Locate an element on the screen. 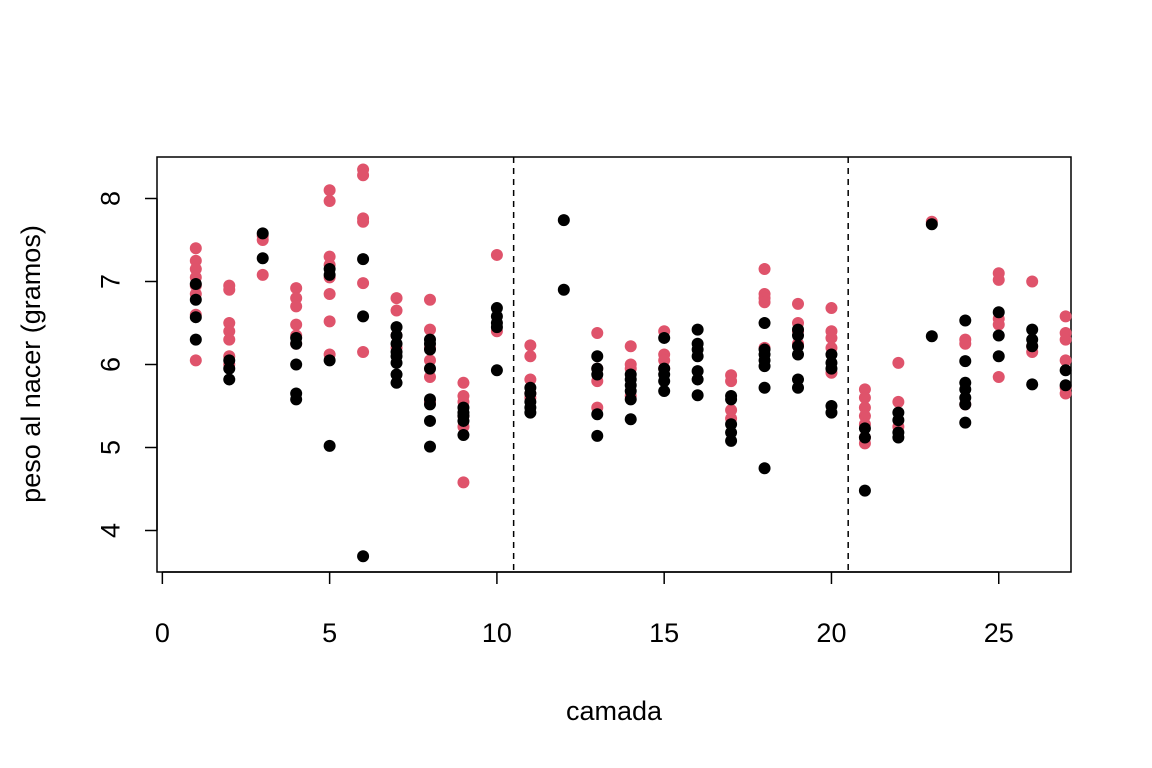  x-tick-label: 0 is located at coordinates (162, 633).